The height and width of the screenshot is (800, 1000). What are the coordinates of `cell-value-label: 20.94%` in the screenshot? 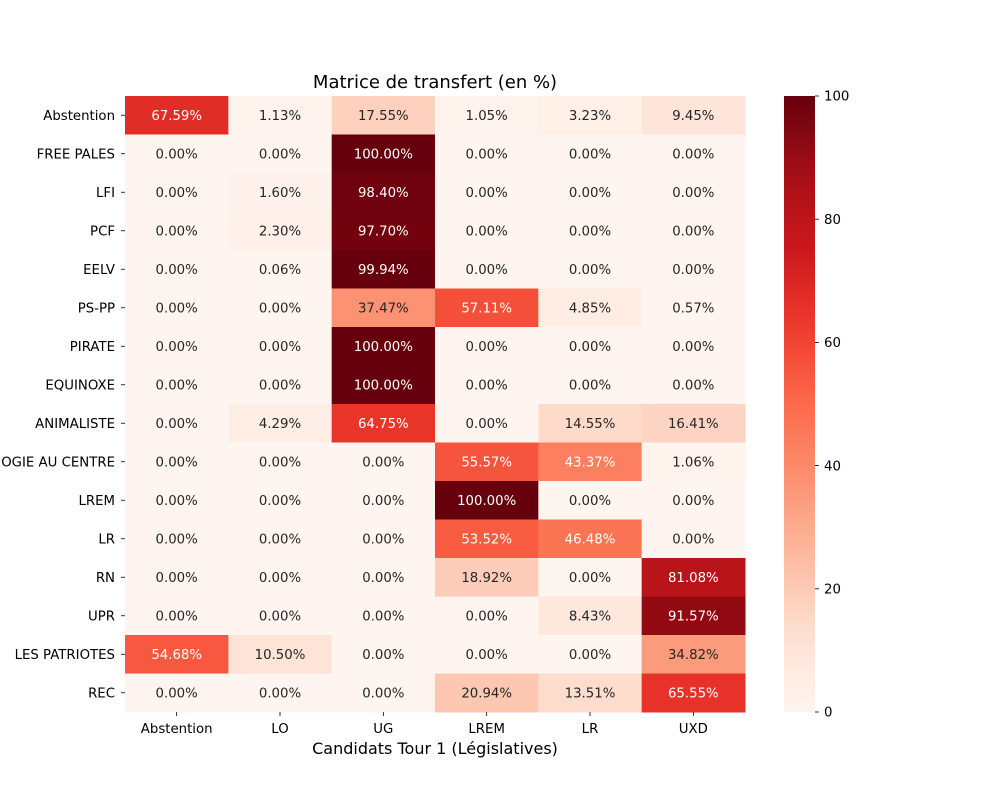 It's located at (486, 693).